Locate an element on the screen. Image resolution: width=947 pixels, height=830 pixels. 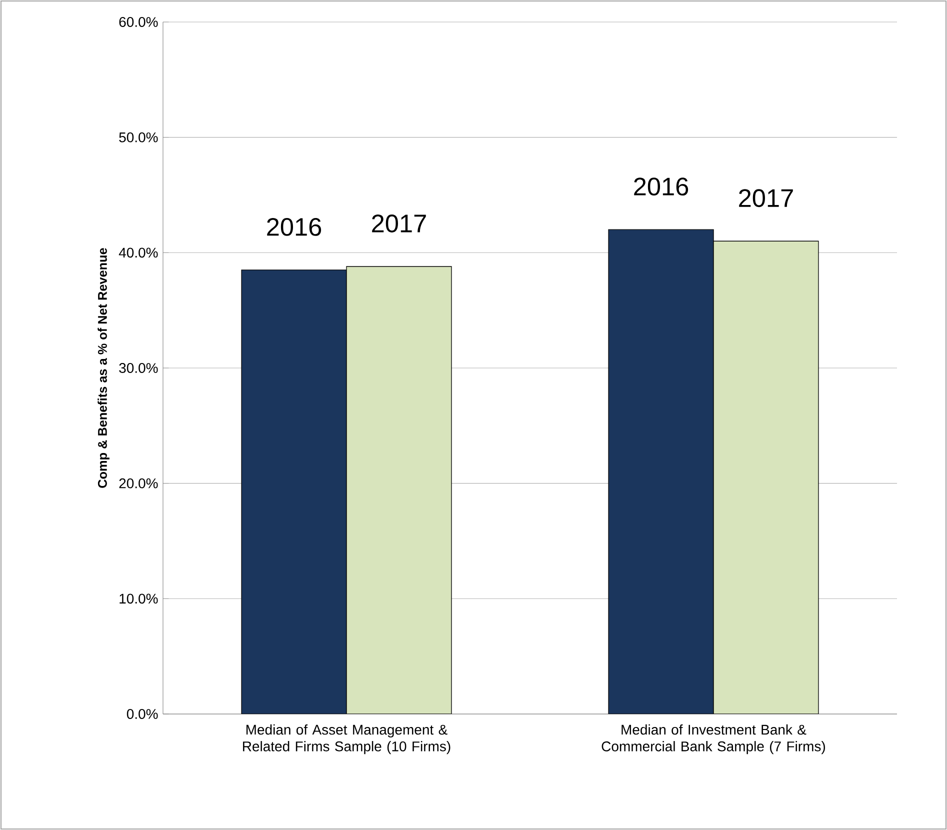
x-tick-label: Median of Investment Bank & Commercial Bank Sample (7 Firms) is located at coordinates (713, 739).